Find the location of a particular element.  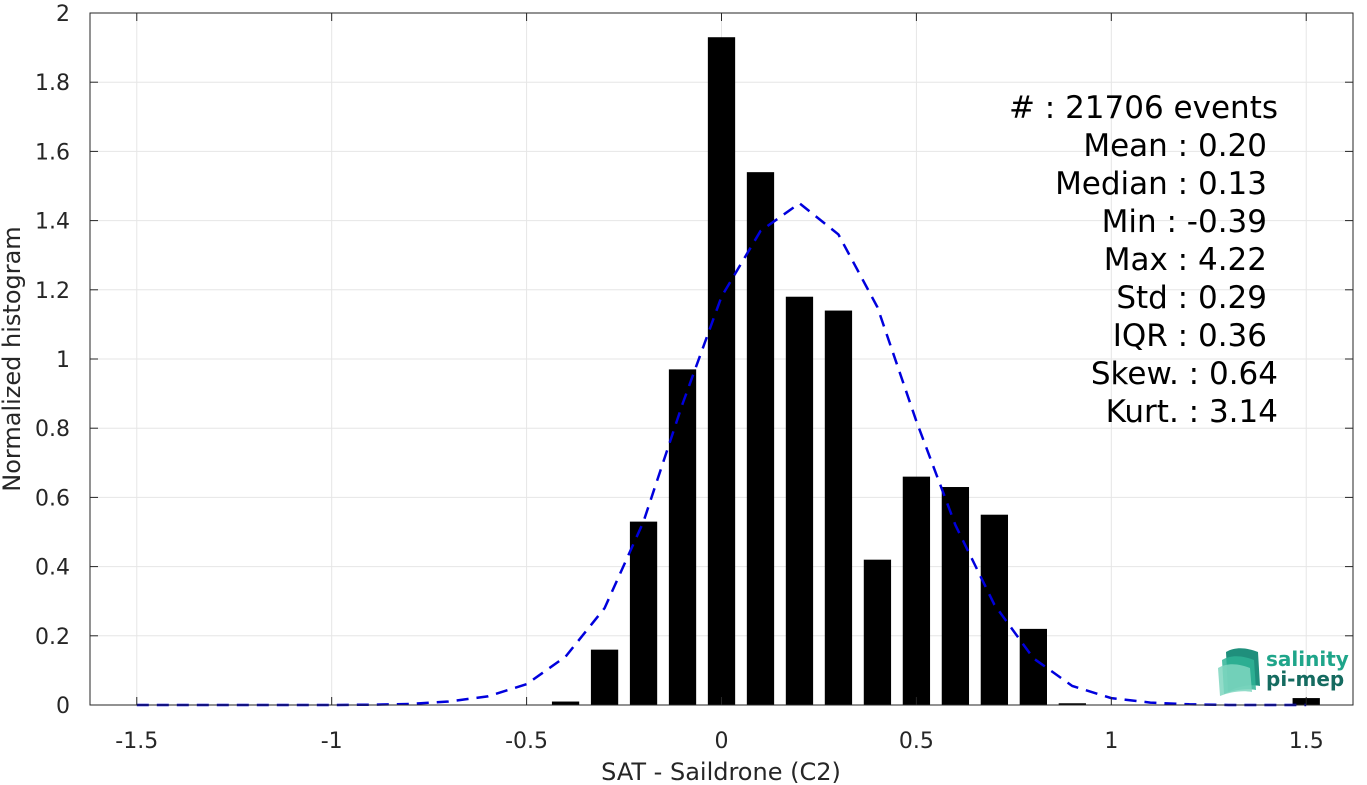

y-tick-label: 1.8 is located at coordinates (52, 83).